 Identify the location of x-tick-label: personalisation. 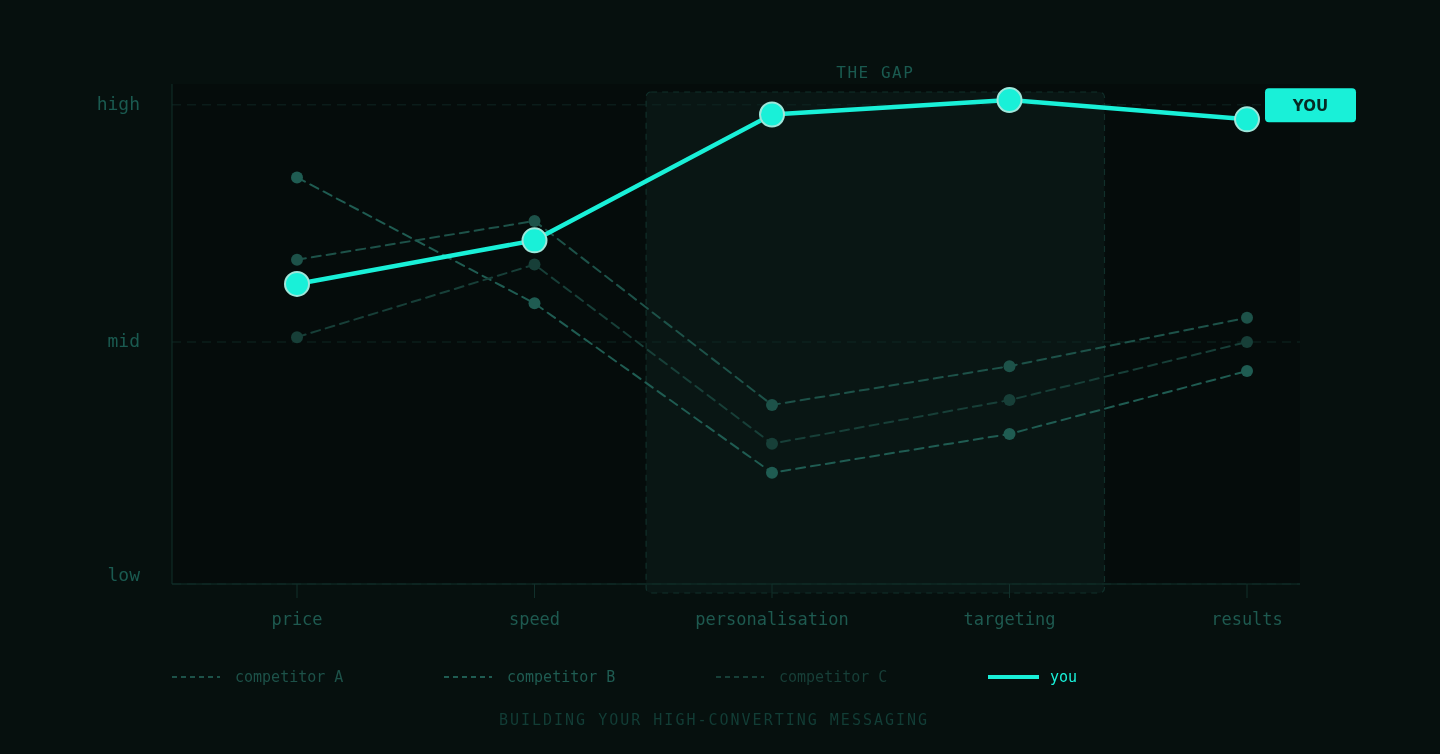
(772, 619).